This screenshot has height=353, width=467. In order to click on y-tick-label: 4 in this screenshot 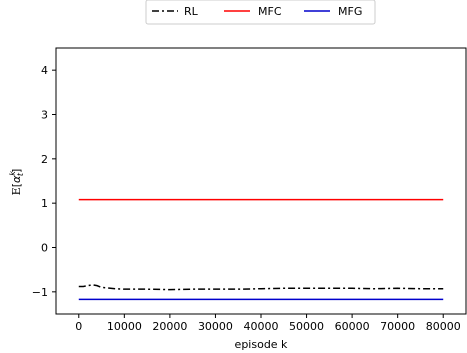, I will do `click(44, 70)`.